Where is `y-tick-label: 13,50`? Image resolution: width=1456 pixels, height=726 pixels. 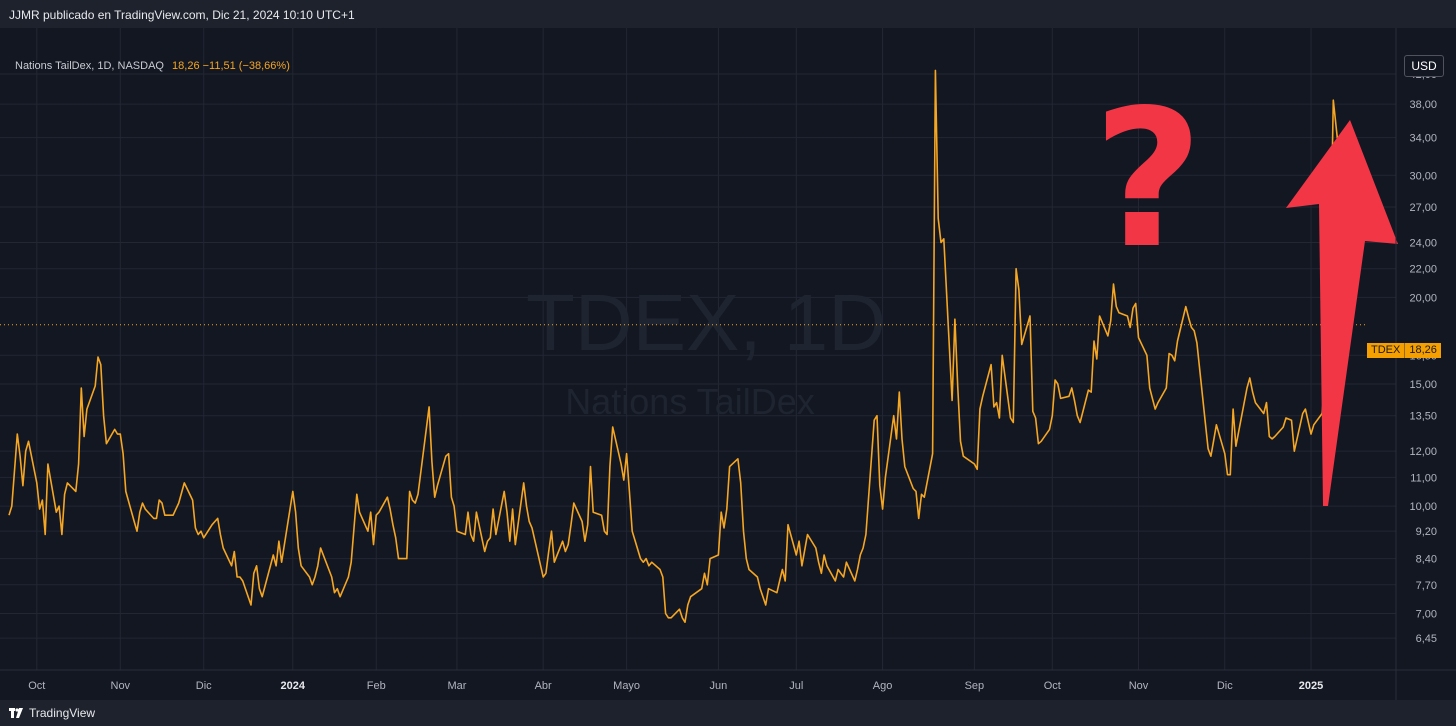
y-tick-label: 13,50 is located at coordinates (1423, 417).